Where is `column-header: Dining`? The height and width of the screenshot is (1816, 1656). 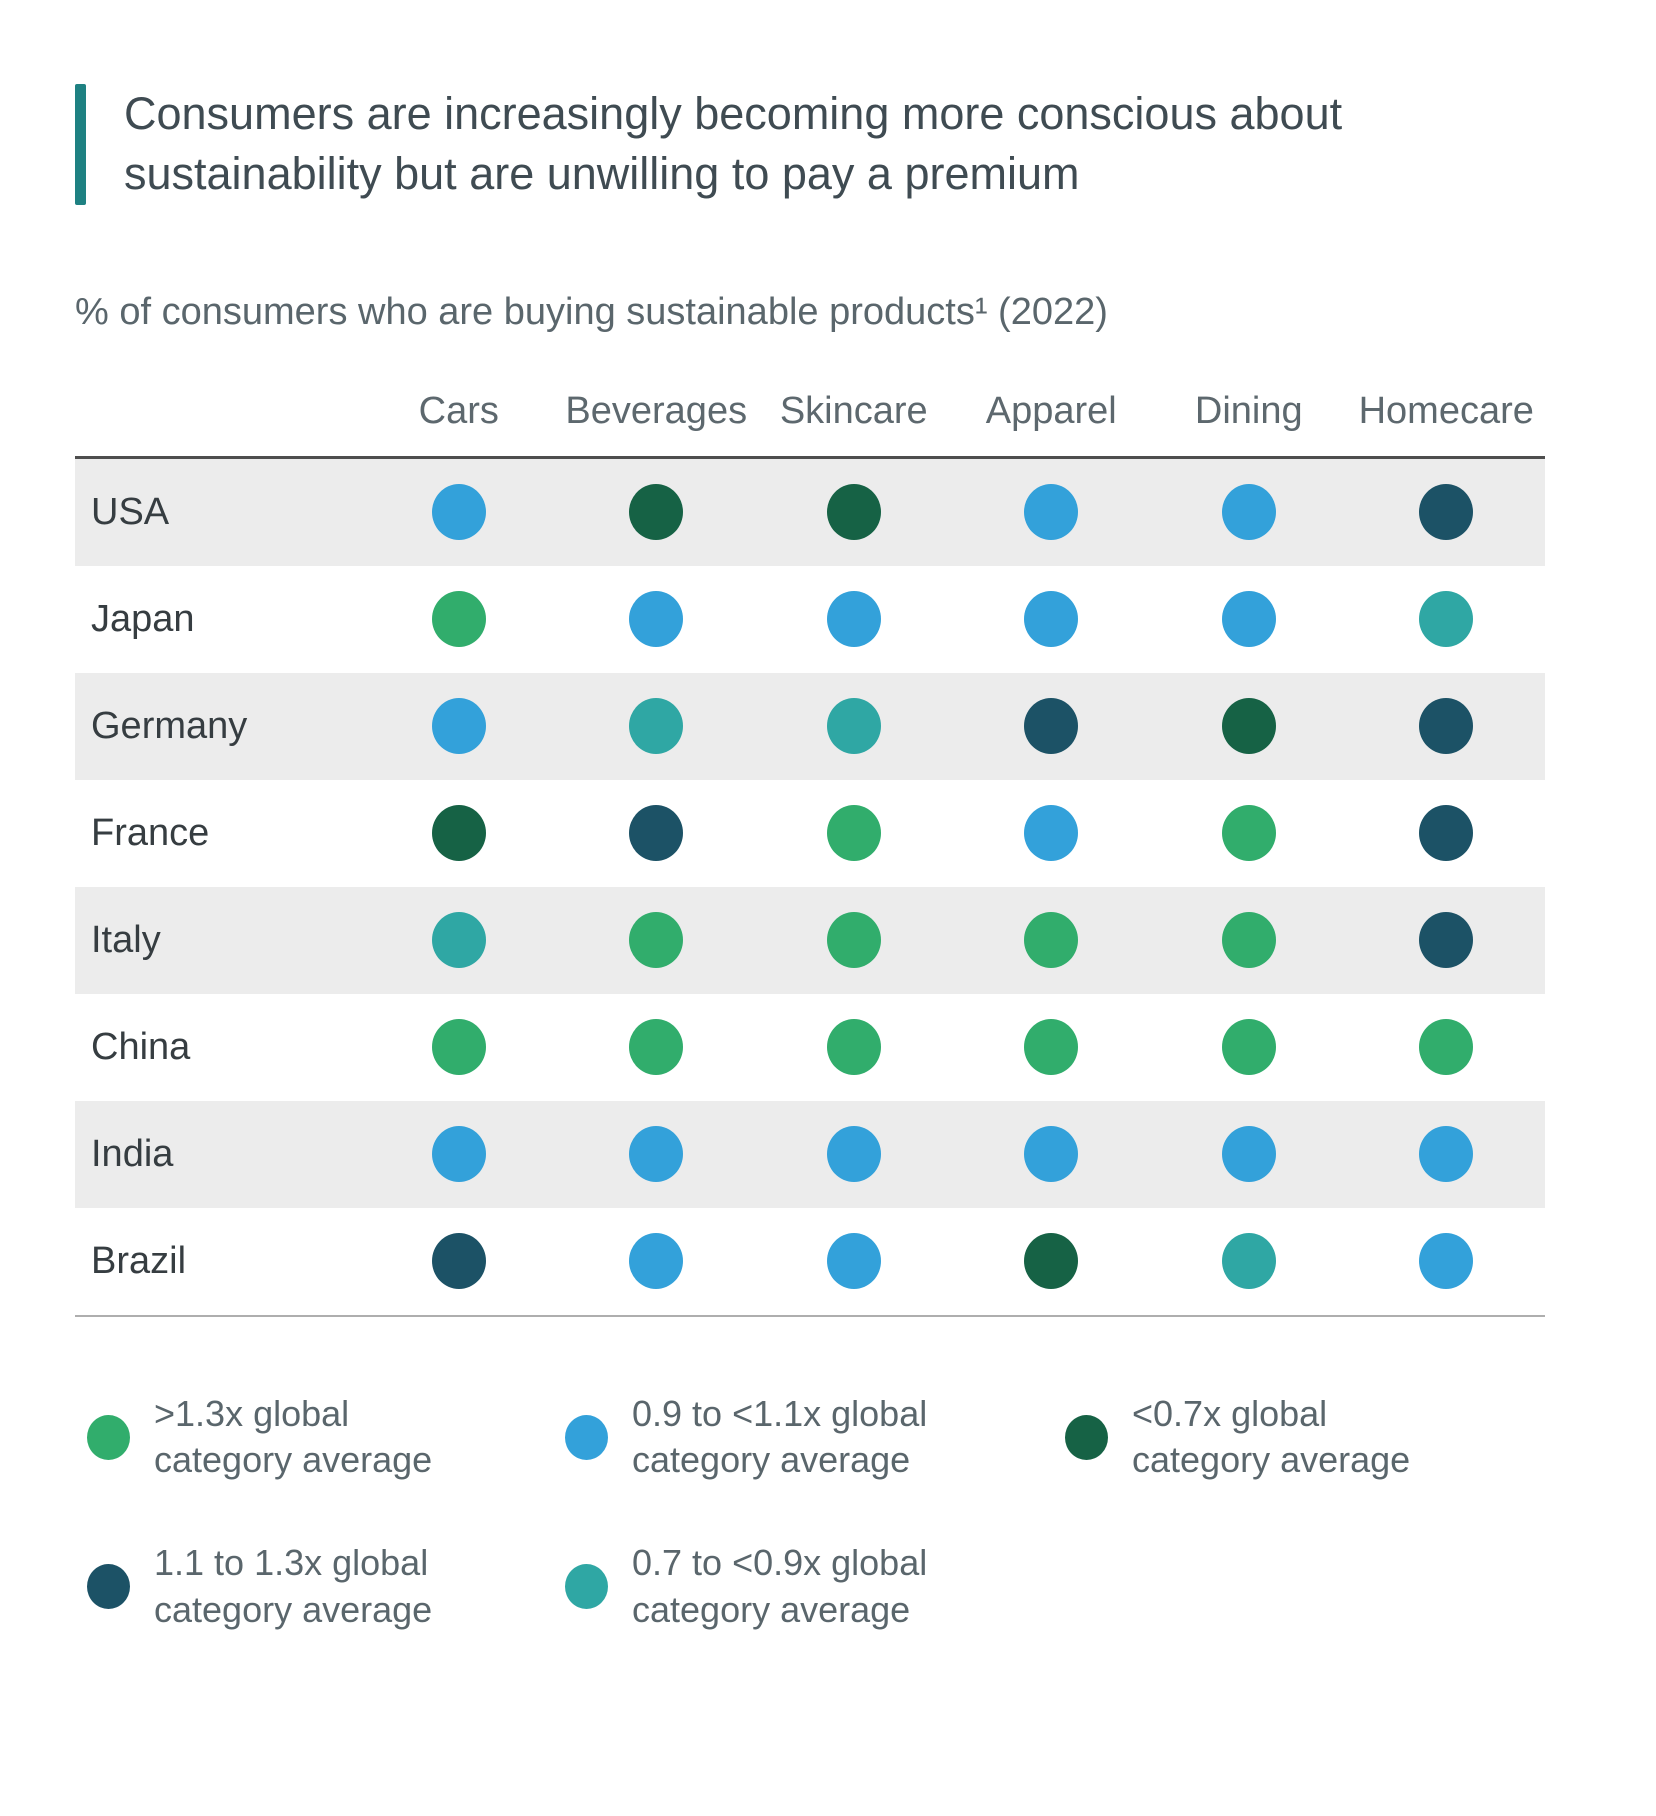
column-header: Dining is located at coordinates (1248, 411).